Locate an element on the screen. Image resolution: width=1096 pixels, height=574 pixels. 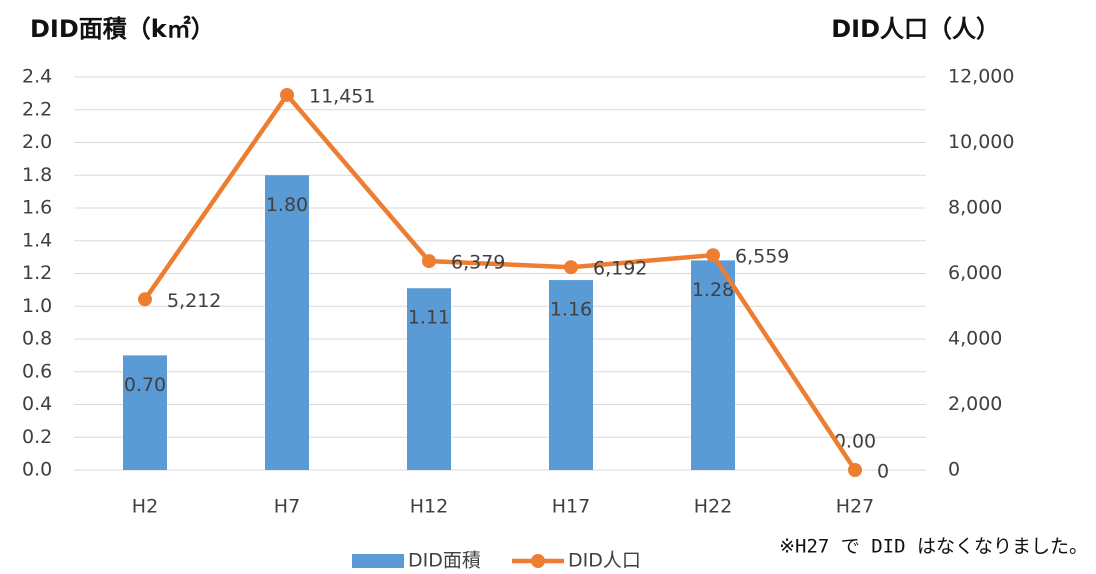
y2-tick-label: 8,000 is located at coordinates (975, 208).